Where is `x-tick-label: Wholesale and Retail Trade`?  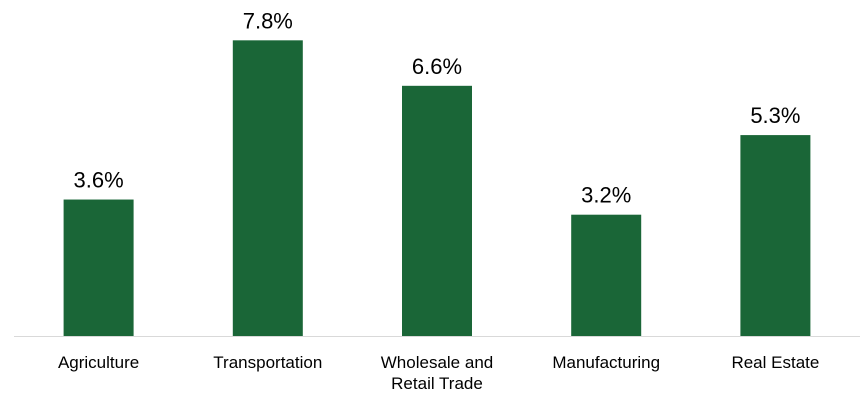
x-tick-label: Wholesale and Retail Trade is located at coordinates (437, 373).